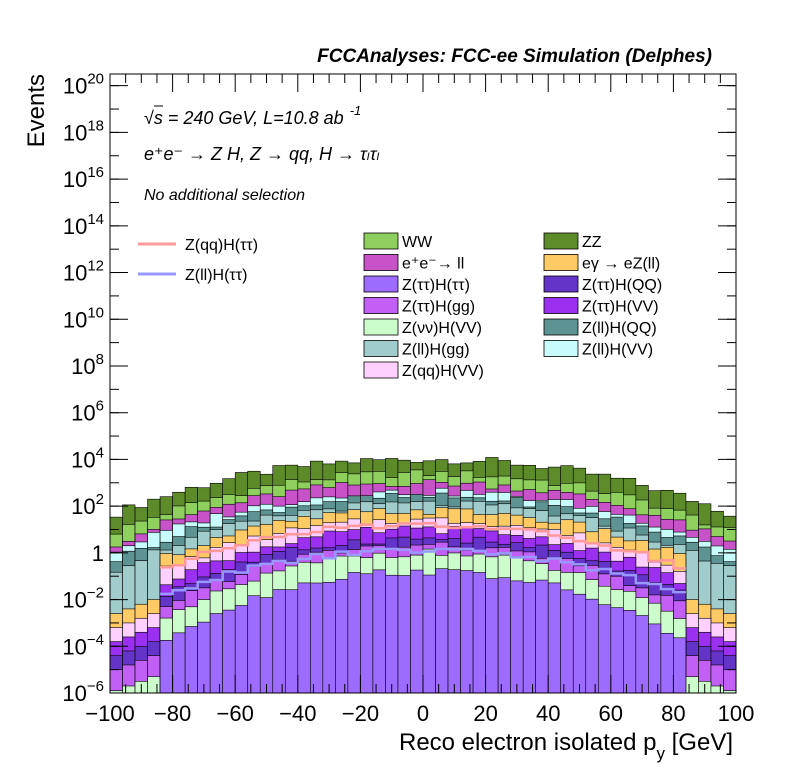  I want to click on x-tick-label: −80, so click(172, 713).